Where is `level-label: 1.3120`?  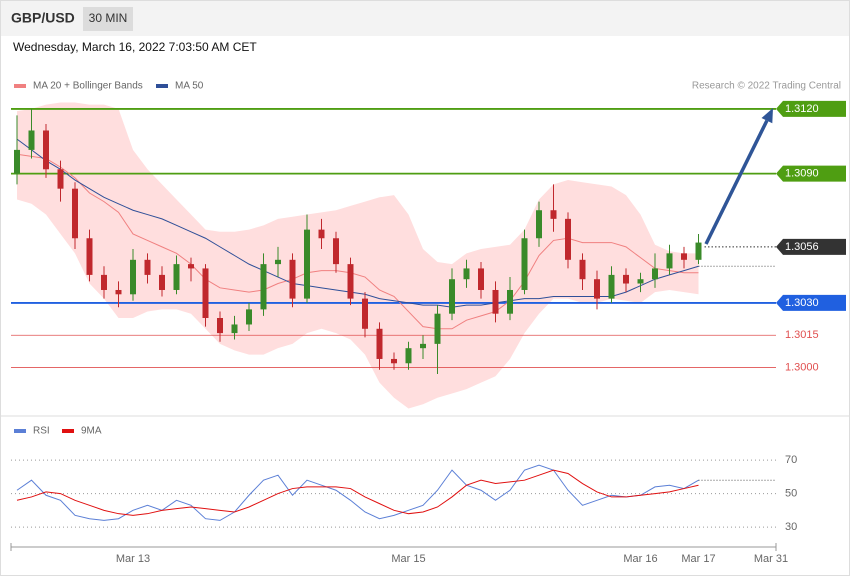
level-label: 1.3120 is located at coordinates (802, 109).